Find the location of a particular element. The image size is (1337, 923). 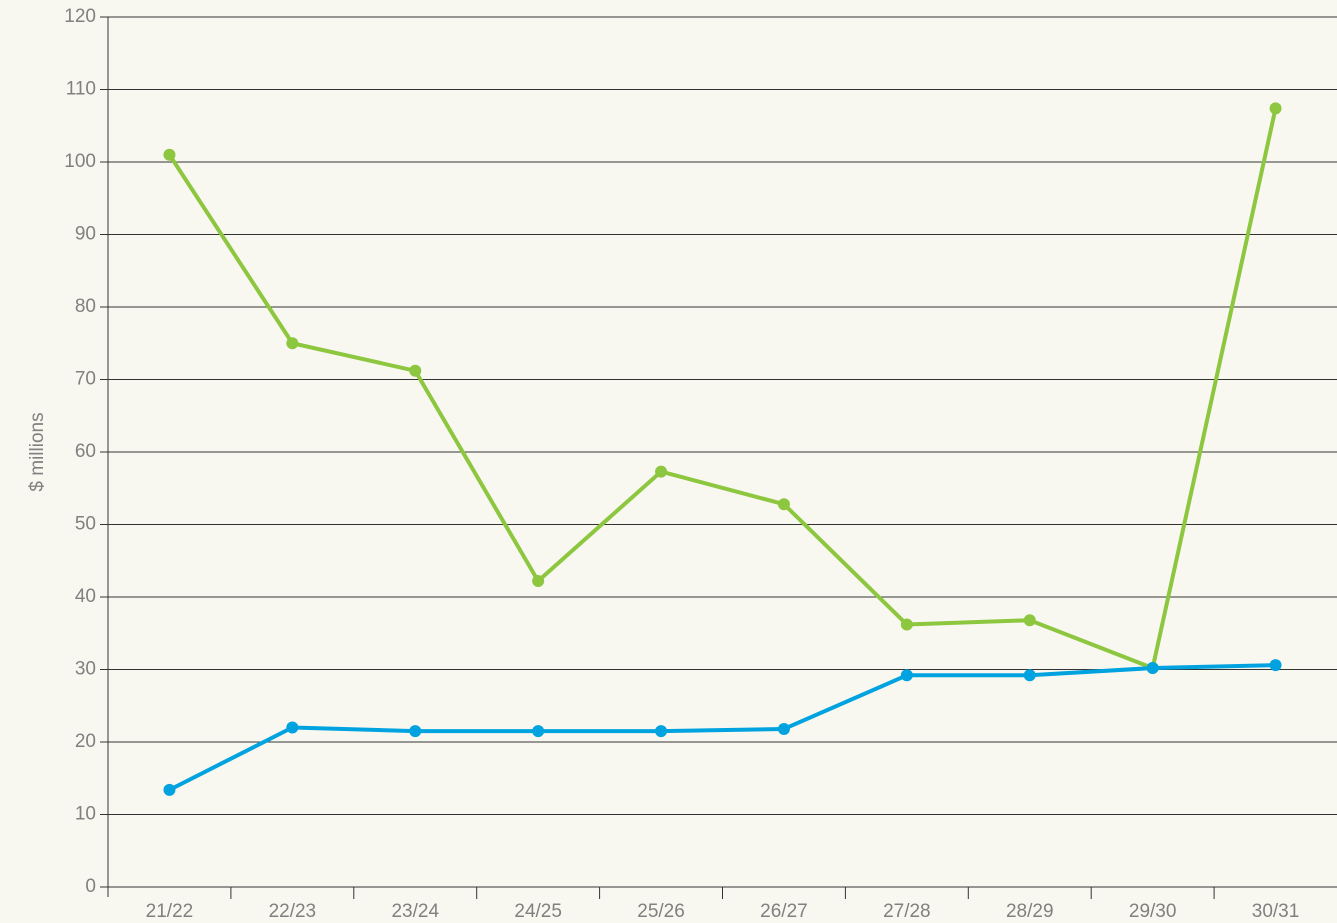

x-tick-label: 21/22 is located at coordinates (170, 911).